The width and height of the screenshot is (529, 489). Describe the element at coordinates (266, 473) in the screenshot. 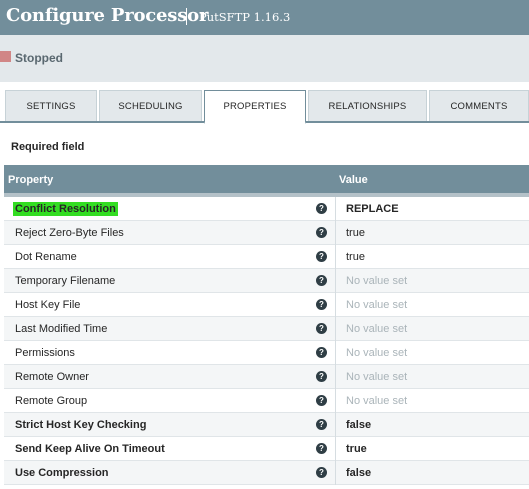

I see `table-row: Use Compression? false` at that location.